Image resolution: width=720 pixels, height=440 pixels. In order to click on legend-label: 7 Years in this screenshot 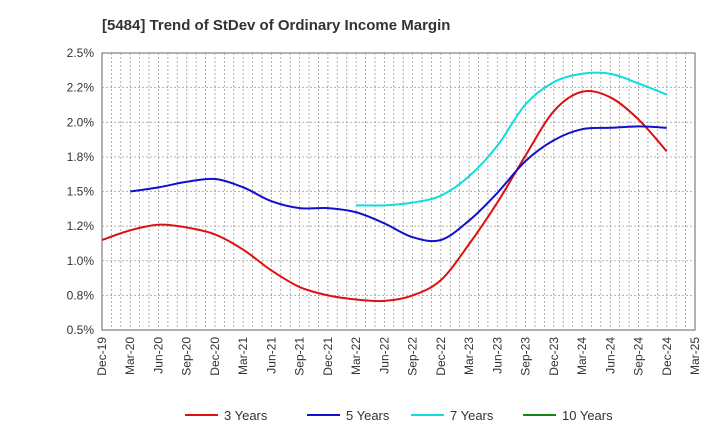, I will do `click(472, 415)`.